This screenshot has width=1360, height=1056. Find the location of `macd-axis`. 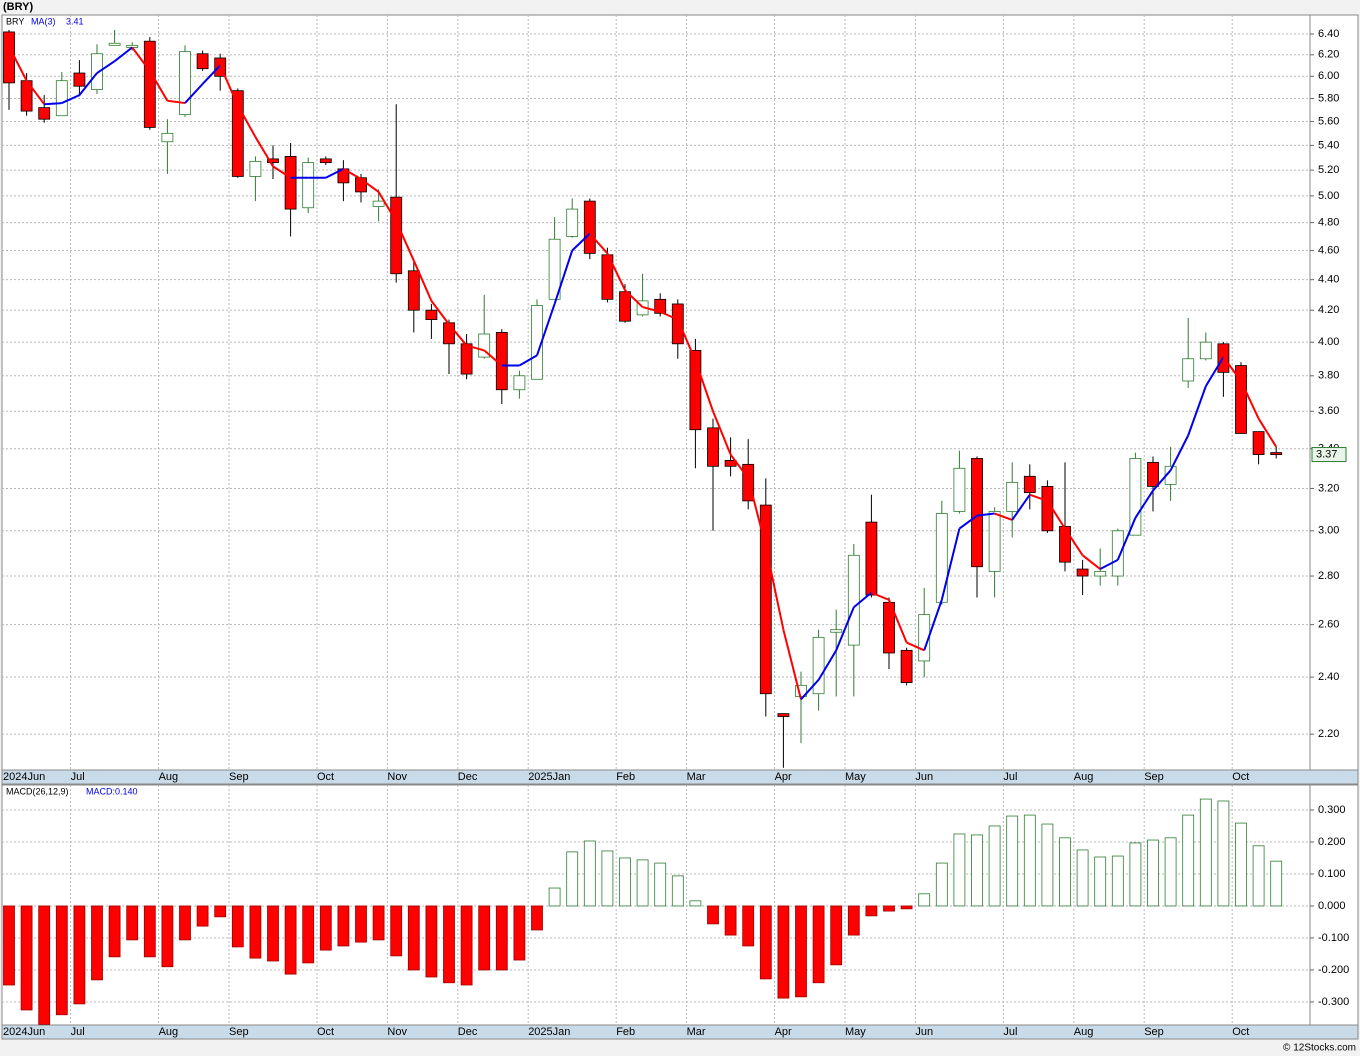

macd-axis is located at coordinates (1334, 905).